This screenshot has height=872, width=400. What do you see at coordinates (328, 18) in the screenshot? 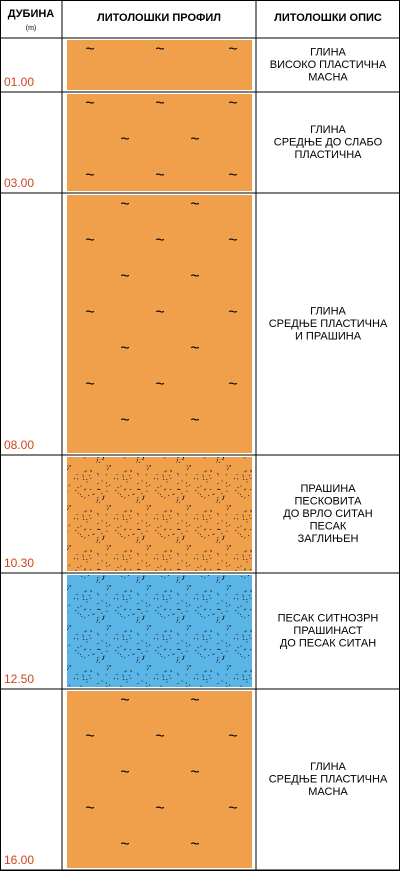
I see `header-description: ЛИТОЛОШКИ ОПИС` at bounding box center [328, 18].